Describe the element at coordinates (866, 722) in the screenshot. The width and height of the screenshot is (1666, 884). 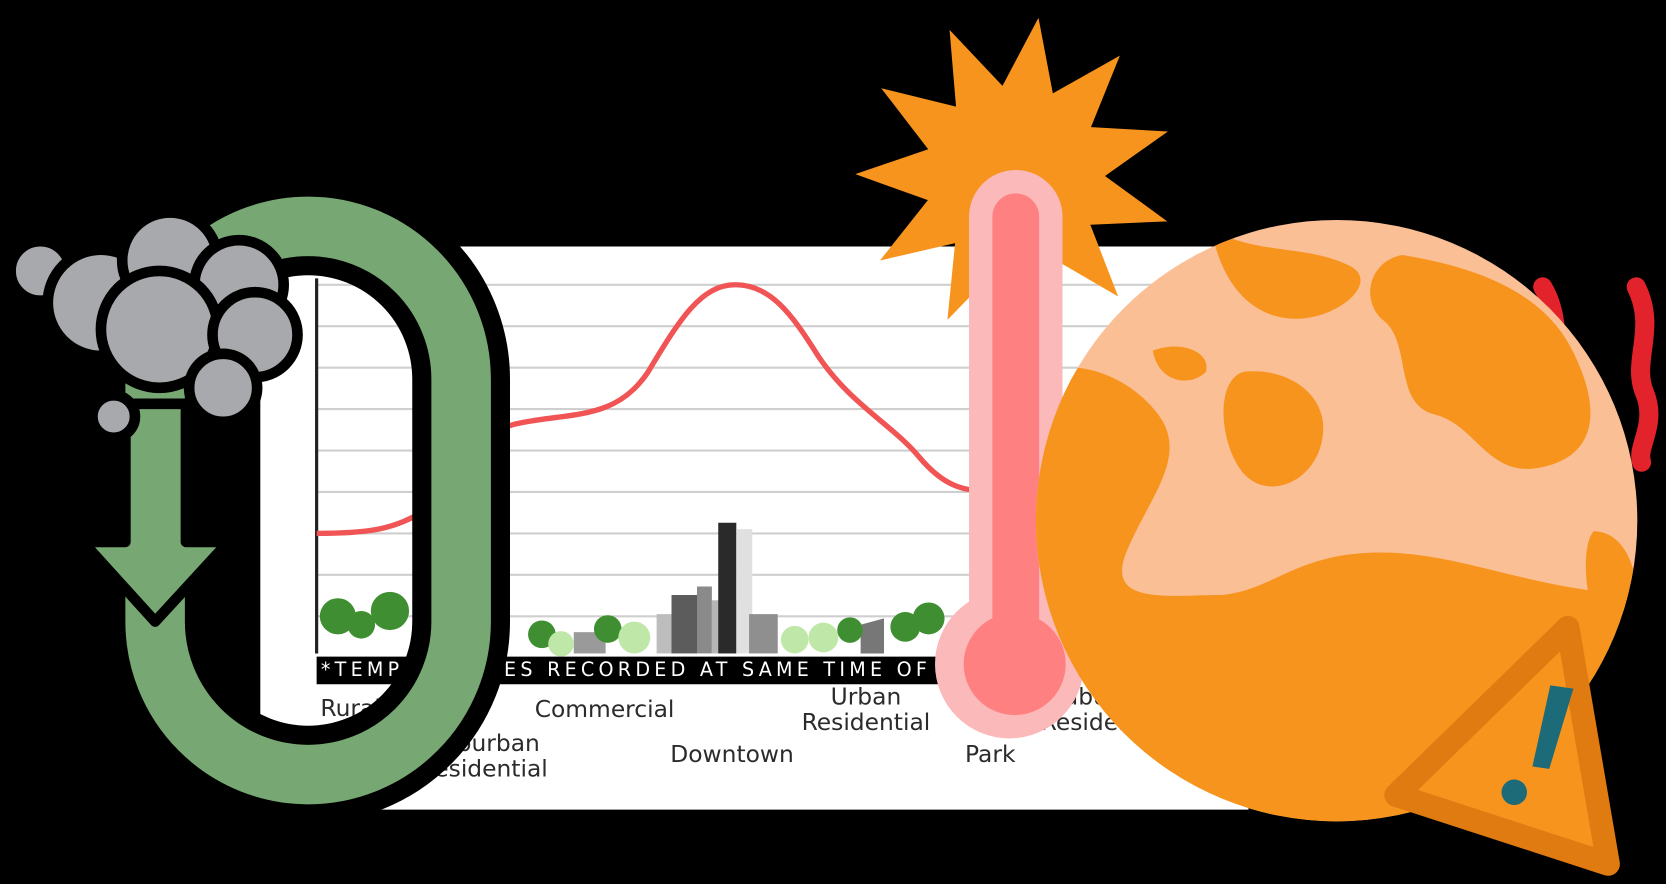
I see `zone-label: Residential` at that location.